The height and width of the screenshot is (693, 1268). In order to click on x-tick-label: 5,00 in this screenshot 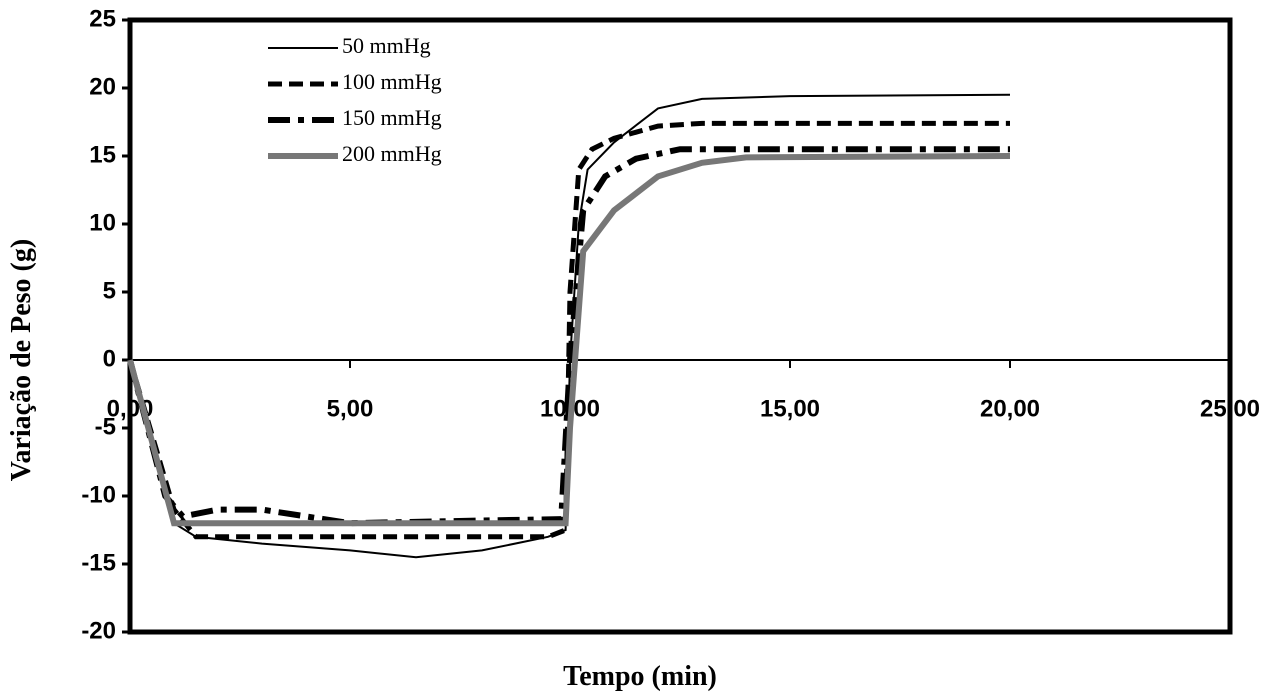, I will do `click(350, 408)`.